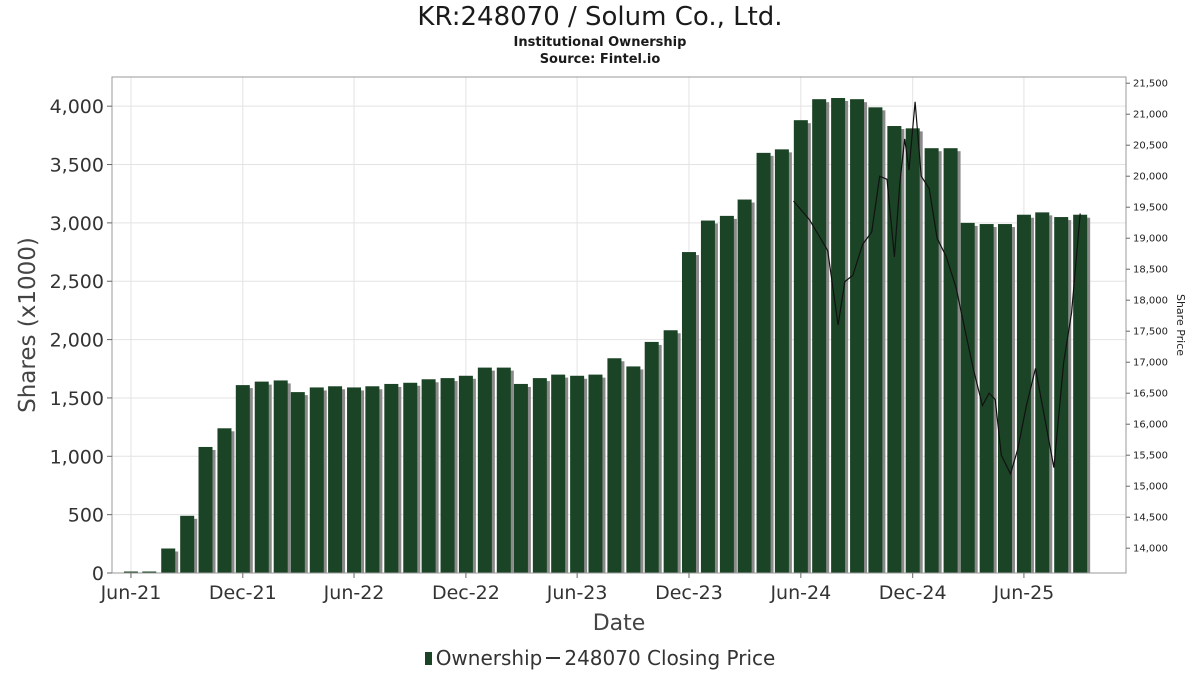 Image resolution: width=1200 pixels, height=675 pixels. What do you see at coordinates (1150, 84) in the screenshot?
I see `y2-tick-label: 21,500` at bounding box center [1150, 84].